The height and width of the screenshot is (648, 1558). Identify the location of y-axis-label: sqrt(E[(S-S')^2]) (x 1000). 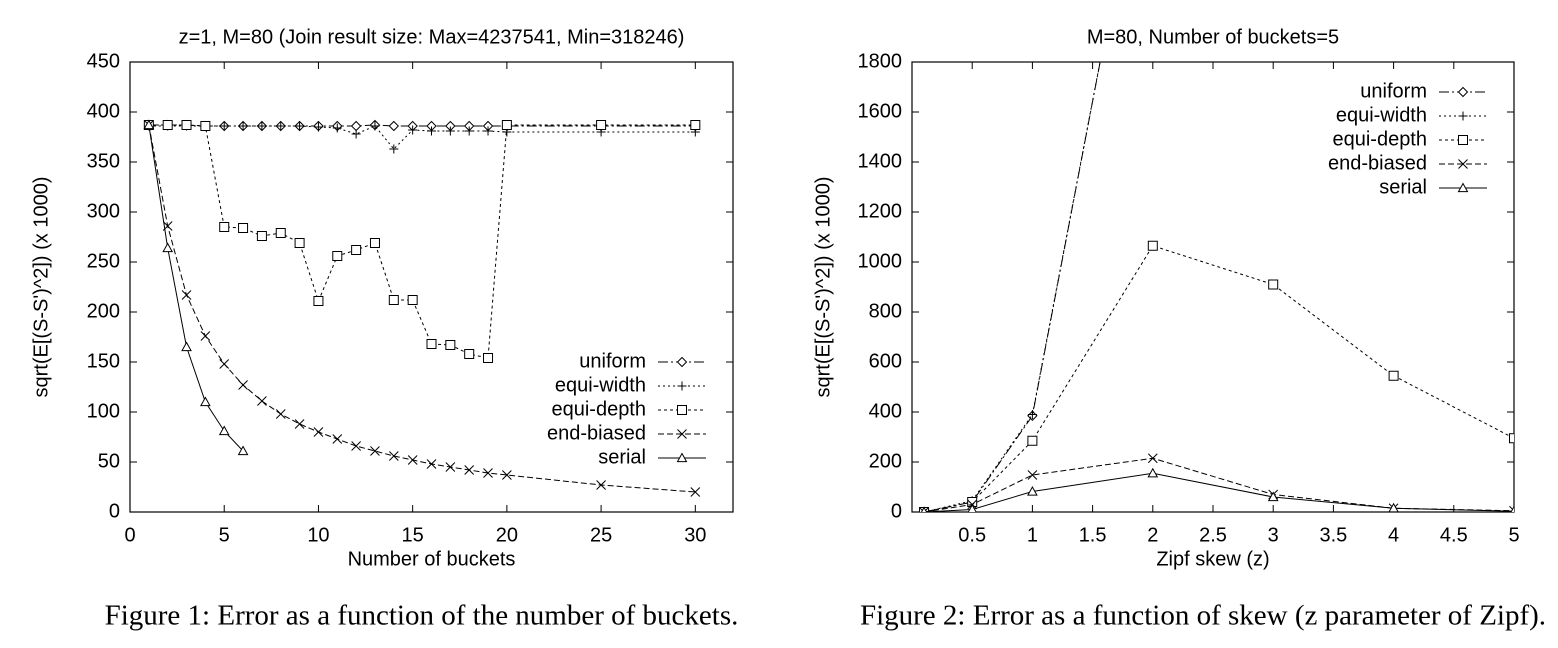
(823, 286).